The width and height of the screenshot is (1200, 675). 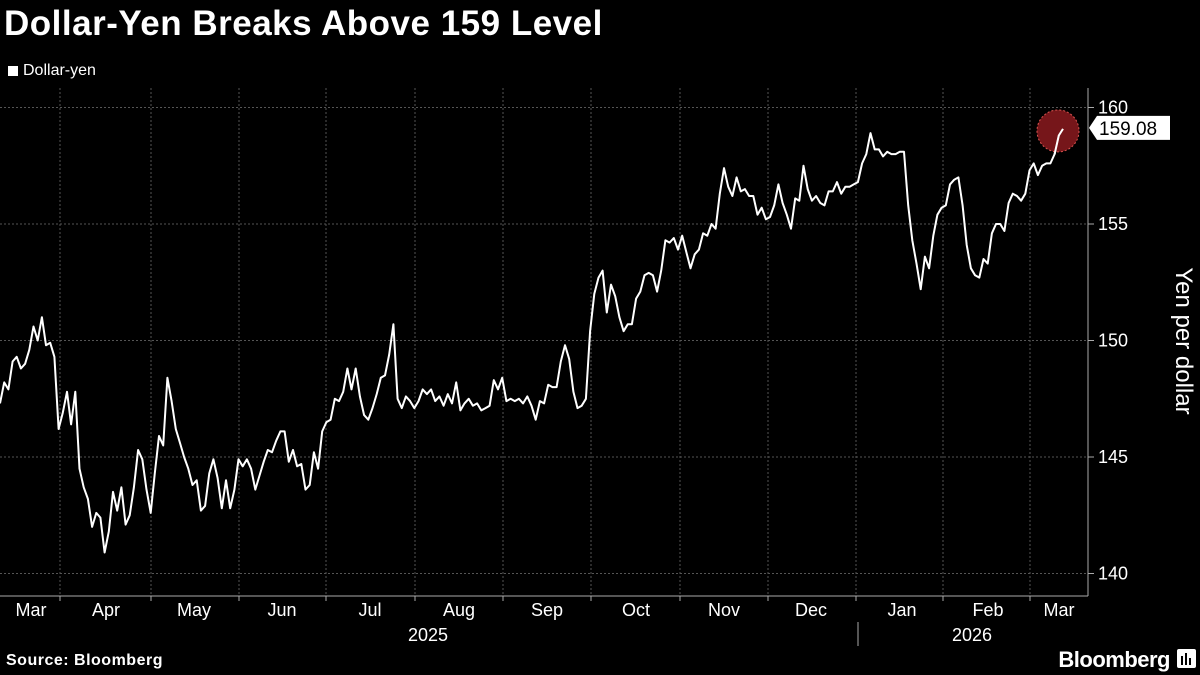 I want to click on x-year-label: 2025, so click(x=428, y=635).